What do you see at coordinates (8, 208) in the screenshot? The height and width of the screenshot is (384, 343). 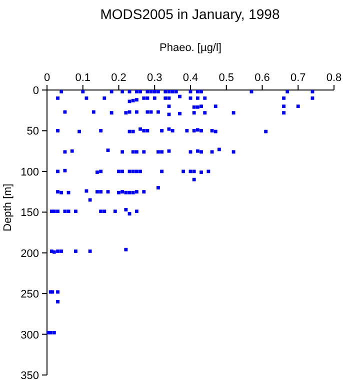 I see `y-axis-title: Depth [m]` at bounding box center [8, 208].